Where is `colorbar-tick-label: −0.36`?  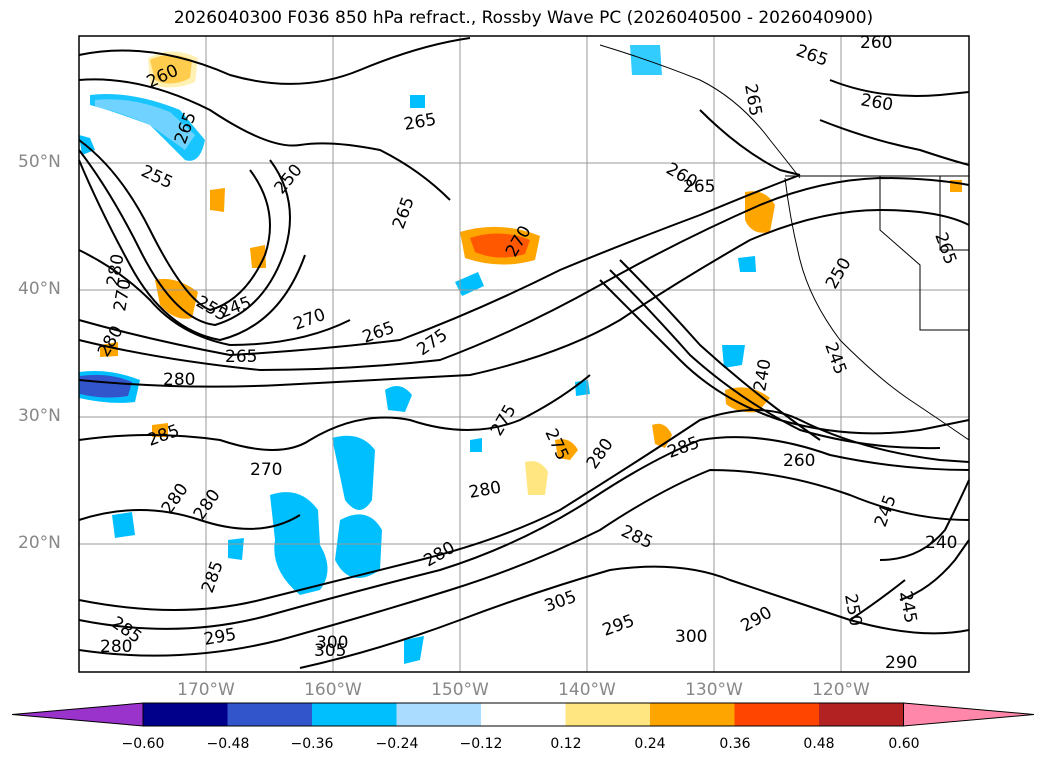
colorbar-tick-label: −0.36 is located at coordinates (312, 744).